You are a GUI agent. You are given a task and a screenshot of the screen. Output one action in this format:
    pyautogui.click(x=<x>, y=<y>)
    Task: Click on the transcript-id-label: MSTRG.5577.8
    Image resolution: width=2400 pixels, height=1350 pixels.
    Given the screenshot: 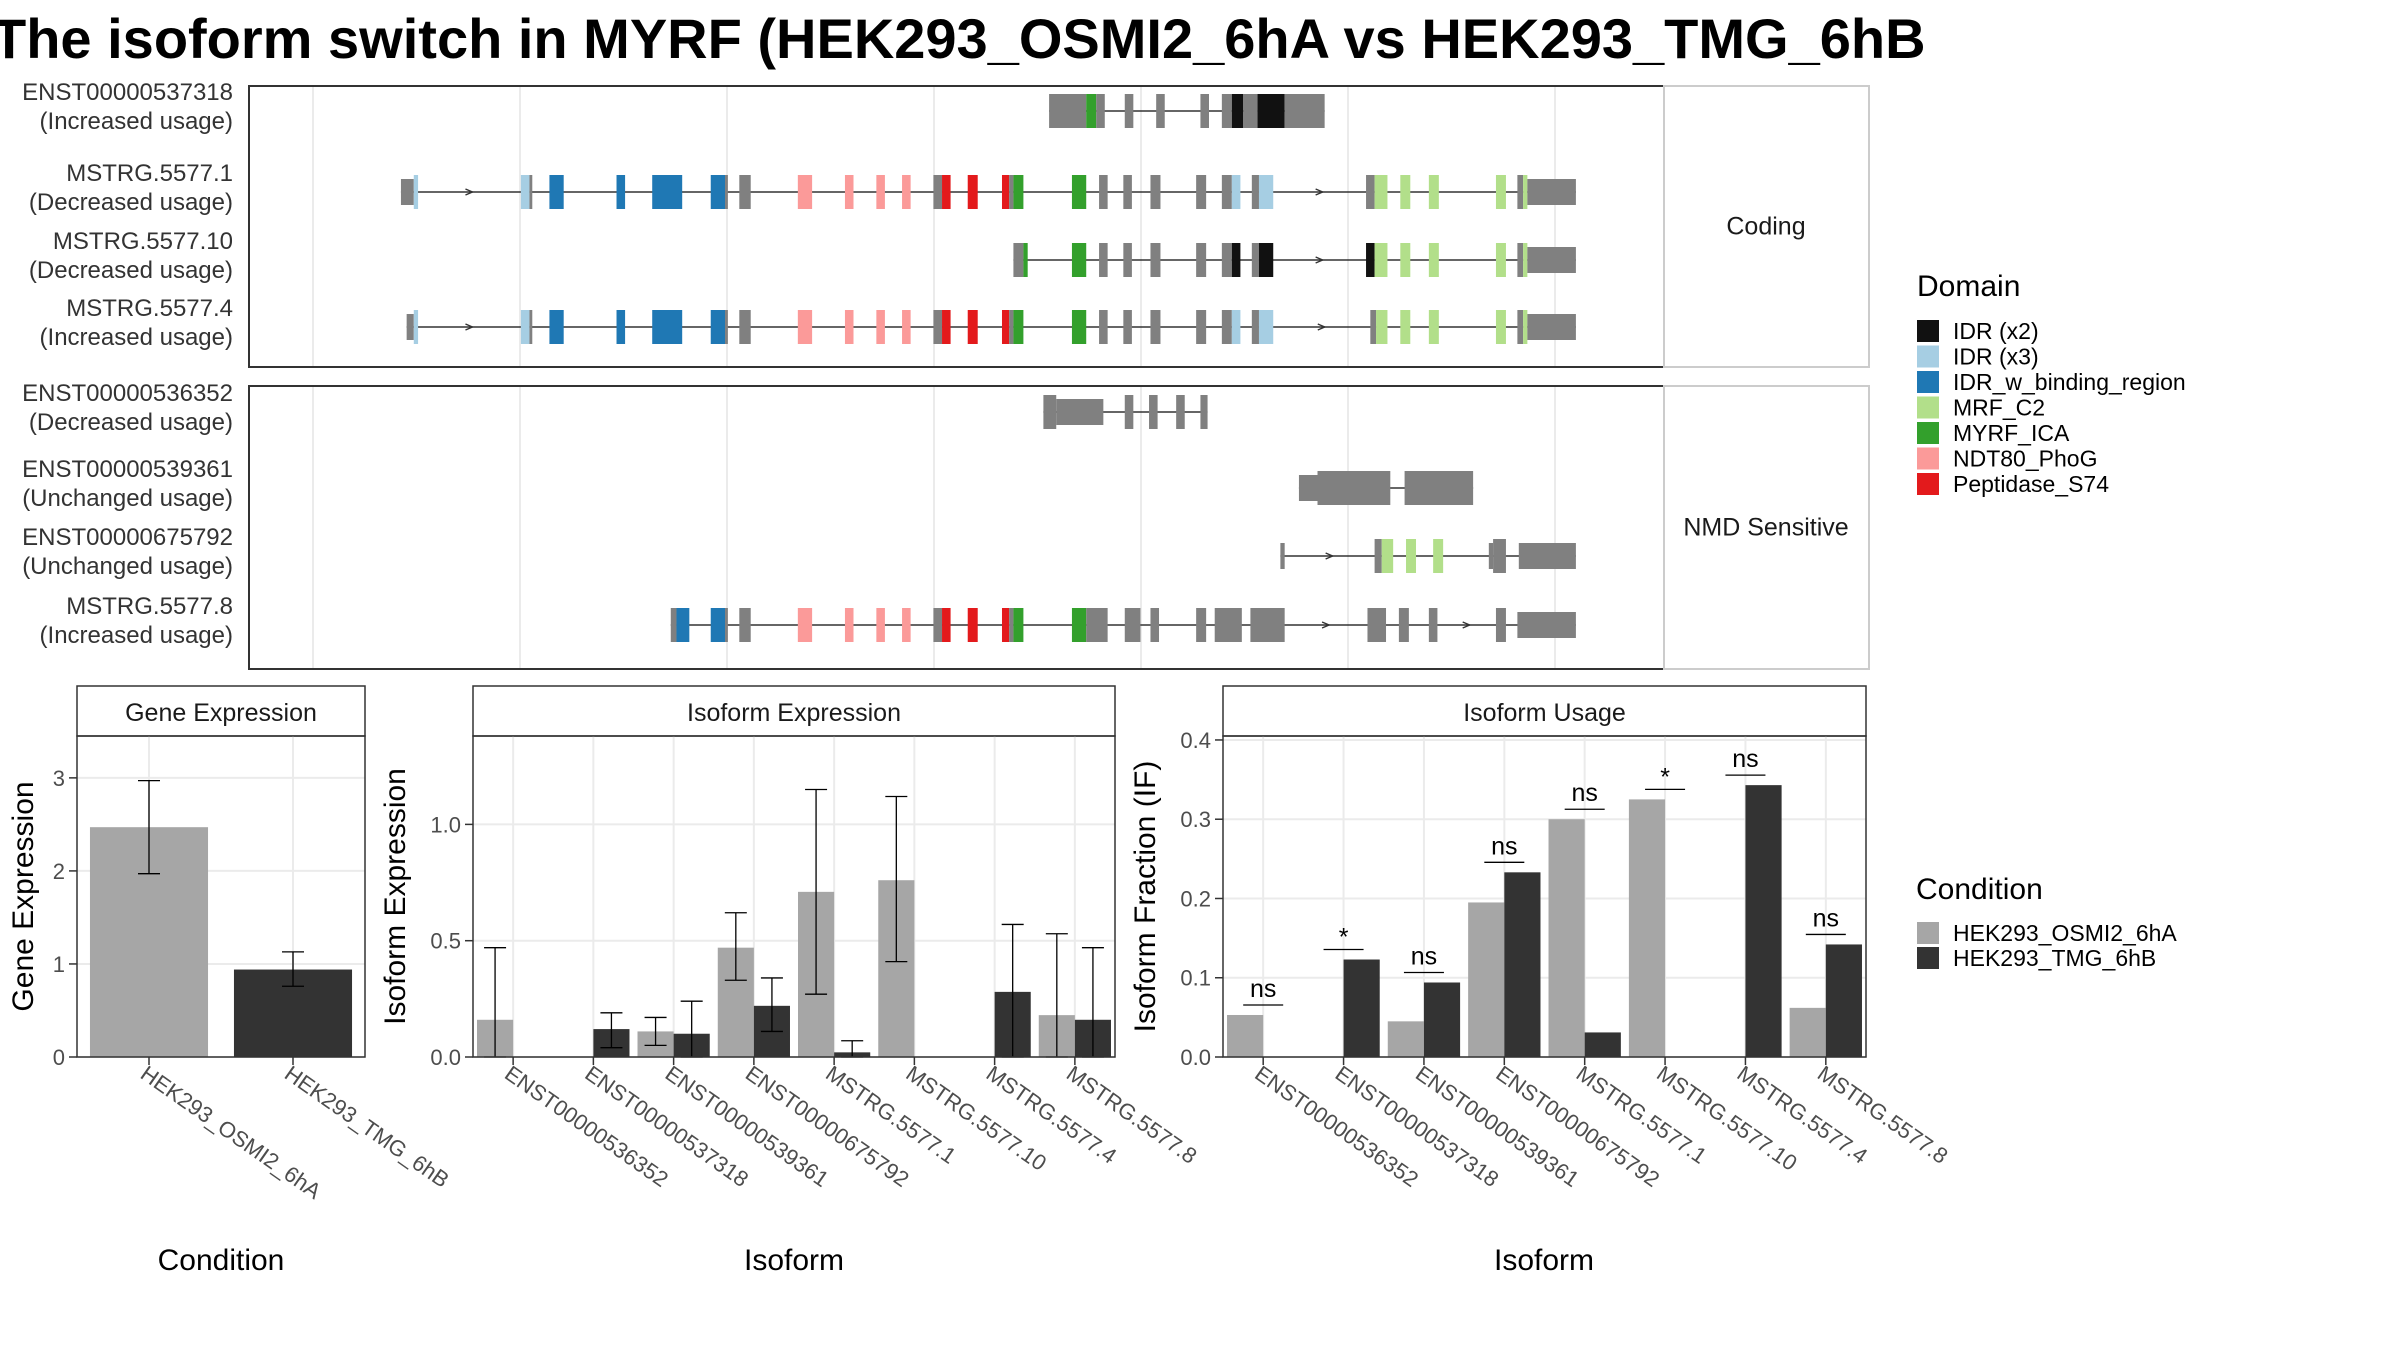 What is the action you would take?
    pyautogui.click(x=149, y=606)
    